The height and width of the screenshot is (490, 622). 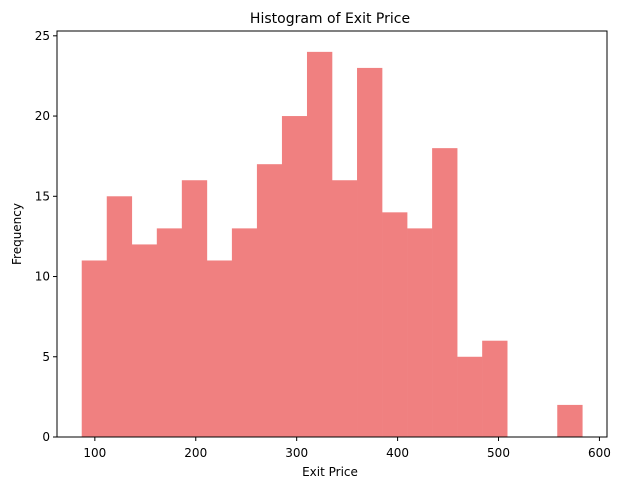 I want to click on chart-title: Histogram of Exit Price, so click(x=330, y=19).